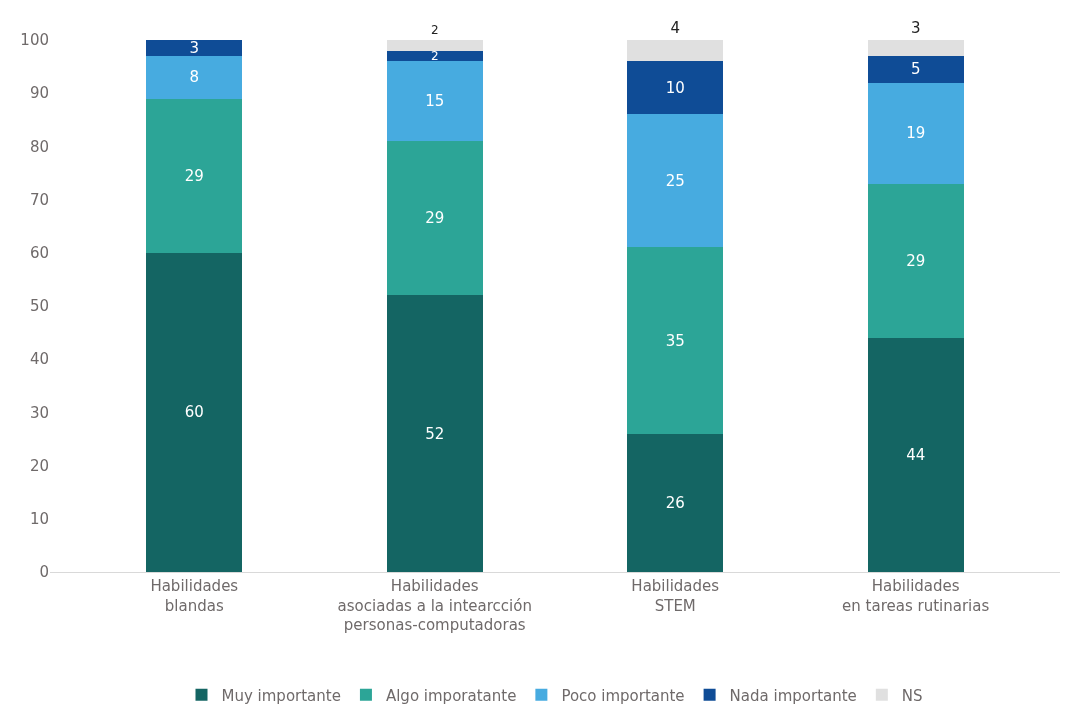 This screenshot has height=722, width=1070. Describe the element at coordinates (39, 253) in the screenshot. I see `y-tick-label: 60` at that location.